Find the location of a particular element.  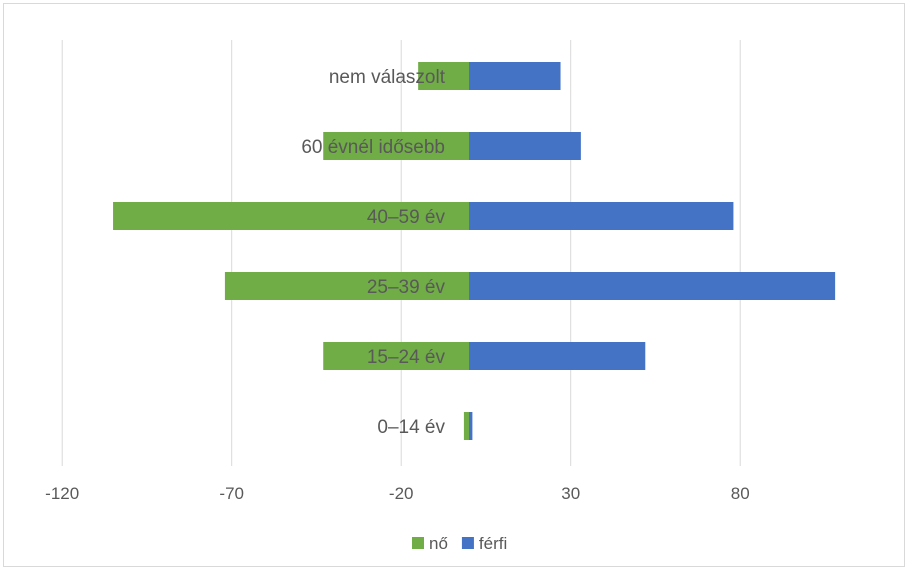

x-tick-label-0: -120 is located at coordinates (62, 493).